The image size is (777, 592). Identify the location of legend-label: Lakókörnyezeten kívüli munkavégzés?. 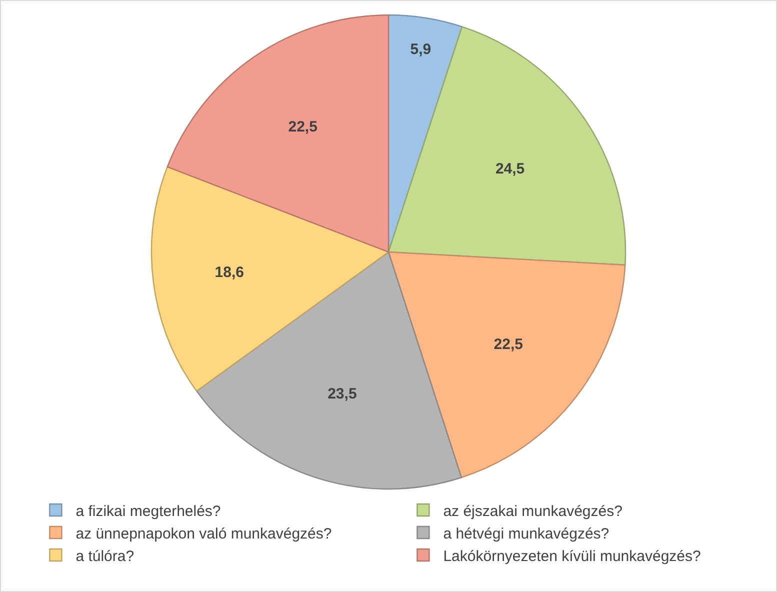
(572, 556).